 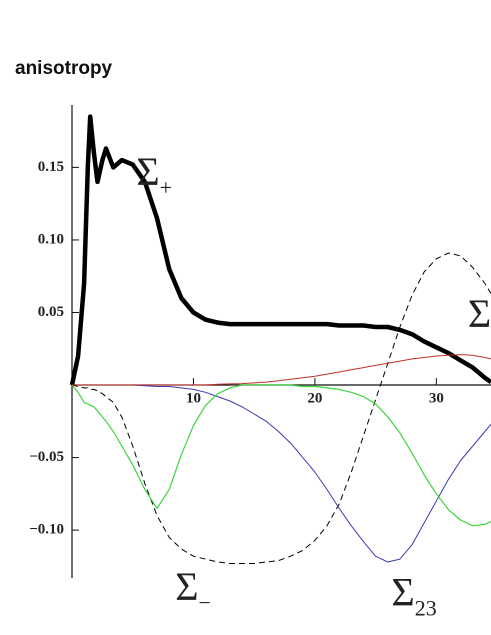 I want to click on annotation: Σ, so click(x=479, y=313).